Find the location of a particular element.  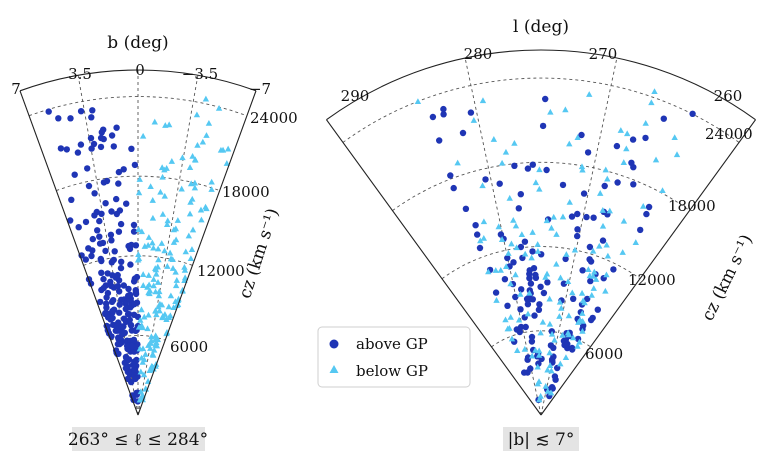

left-radius-tick: 18000 is located at coordinates (246, 192).